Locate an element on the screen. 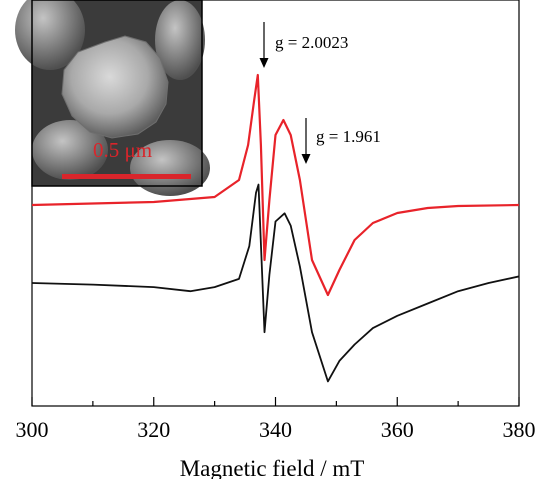 This screenshot has height=479, width=541. annotation-label: g = 2.0023 is located at coordinates (311, 42).